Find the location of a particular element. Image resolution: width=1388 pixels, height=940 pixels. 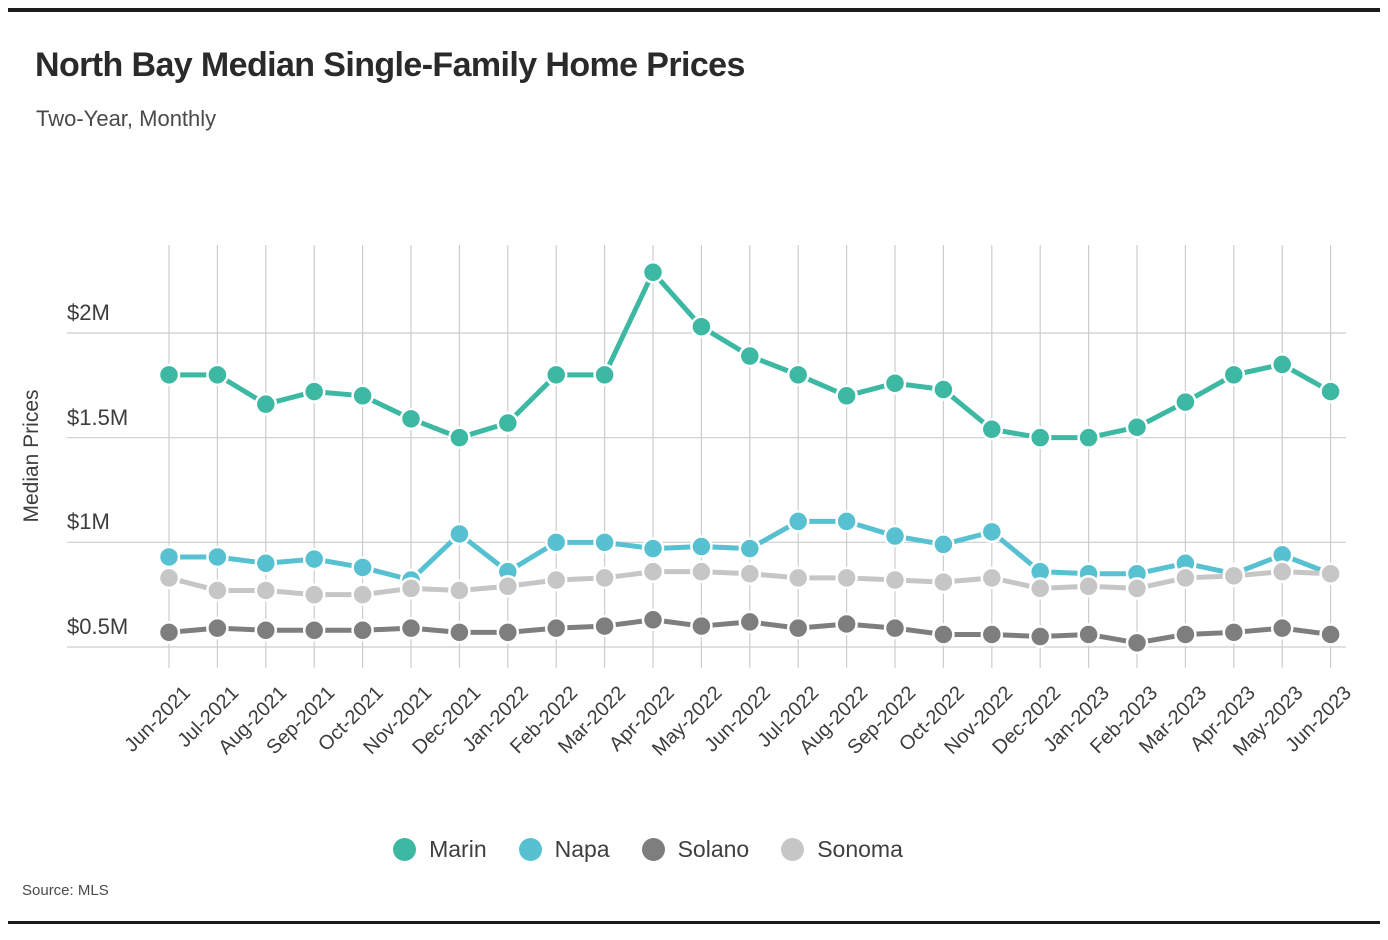

chart-subtitle: Two-Year, Monthly is located at coordinates (126, 118).